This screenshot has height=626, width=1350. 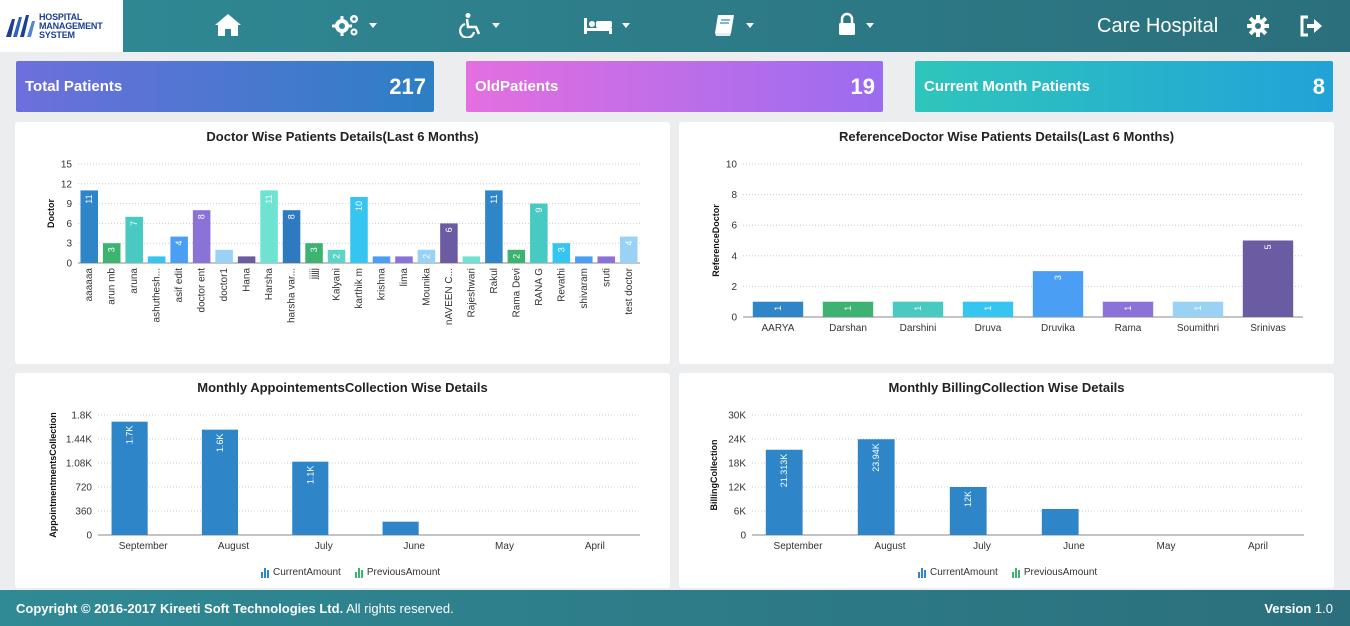 I want to click on logo: HOSPITAL MANAGEMENT SYSTEM, so click(x=61, y=26).